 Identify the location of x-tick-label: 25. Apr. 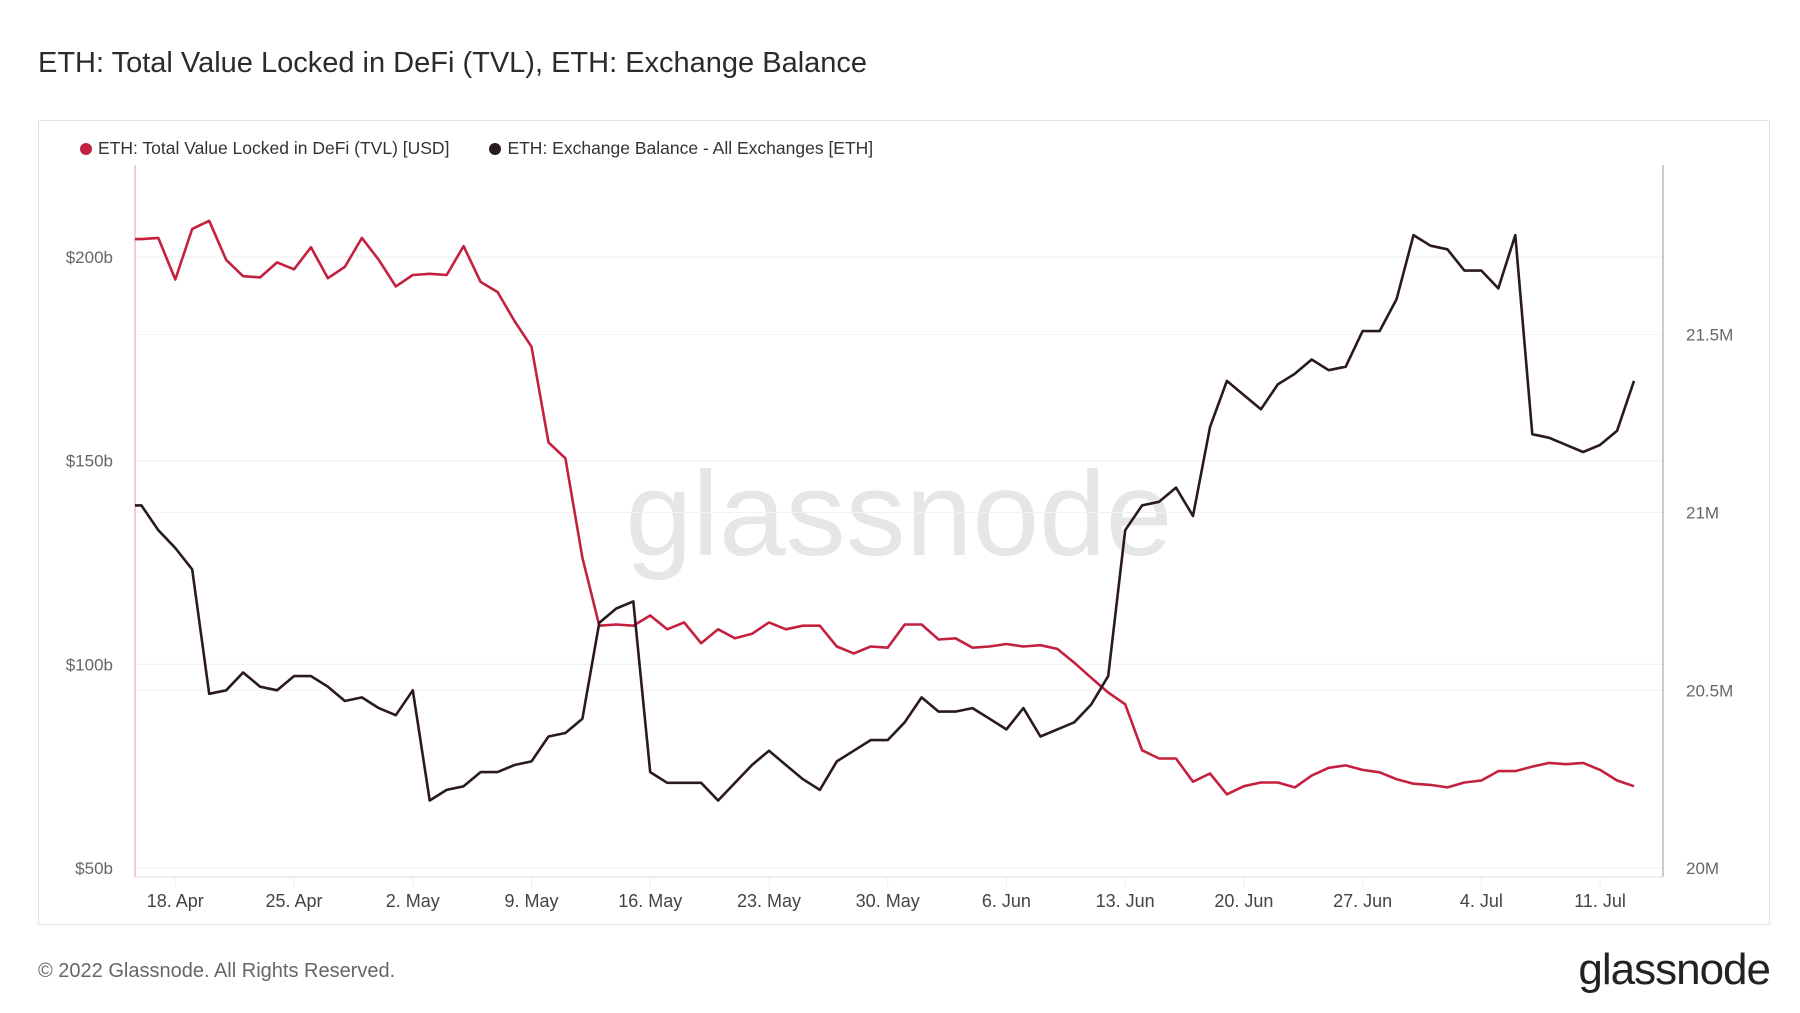
(293, 901).